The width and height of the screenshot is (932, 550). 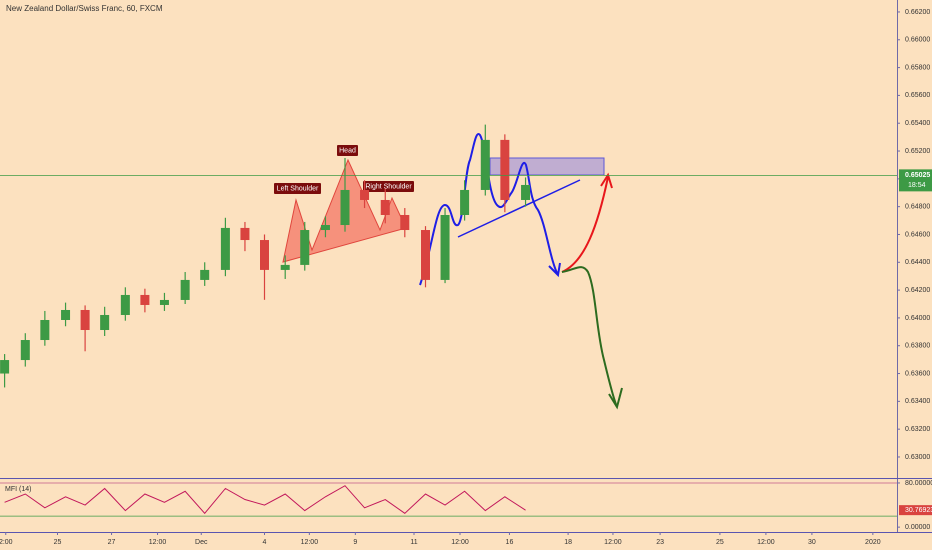 What do you see at coordinates (917, 429) in the screenshot?
I see `y-tick-label: 0.63200` at bounding box center [917, 429].